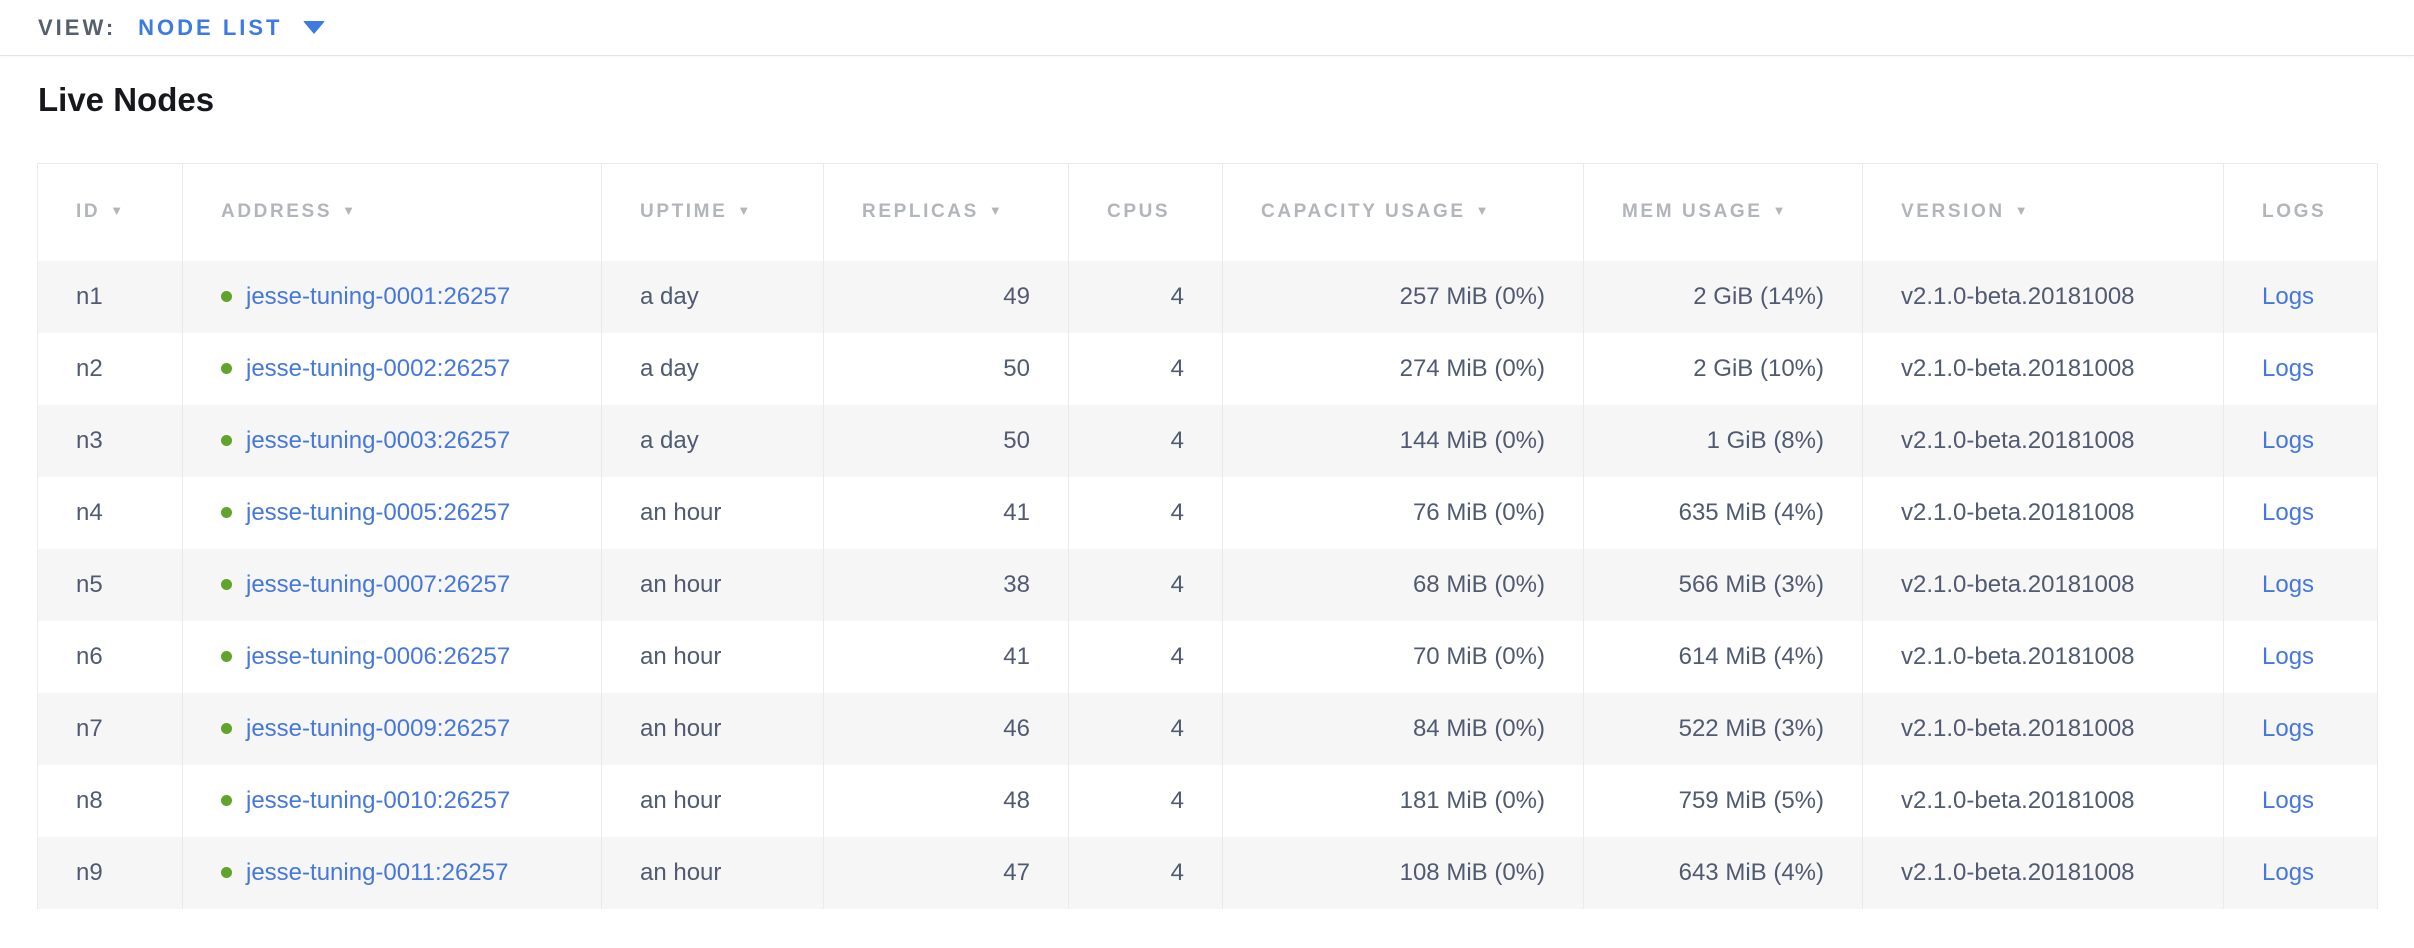  I want to click on cell-uptime: a day, so click(712, 368).